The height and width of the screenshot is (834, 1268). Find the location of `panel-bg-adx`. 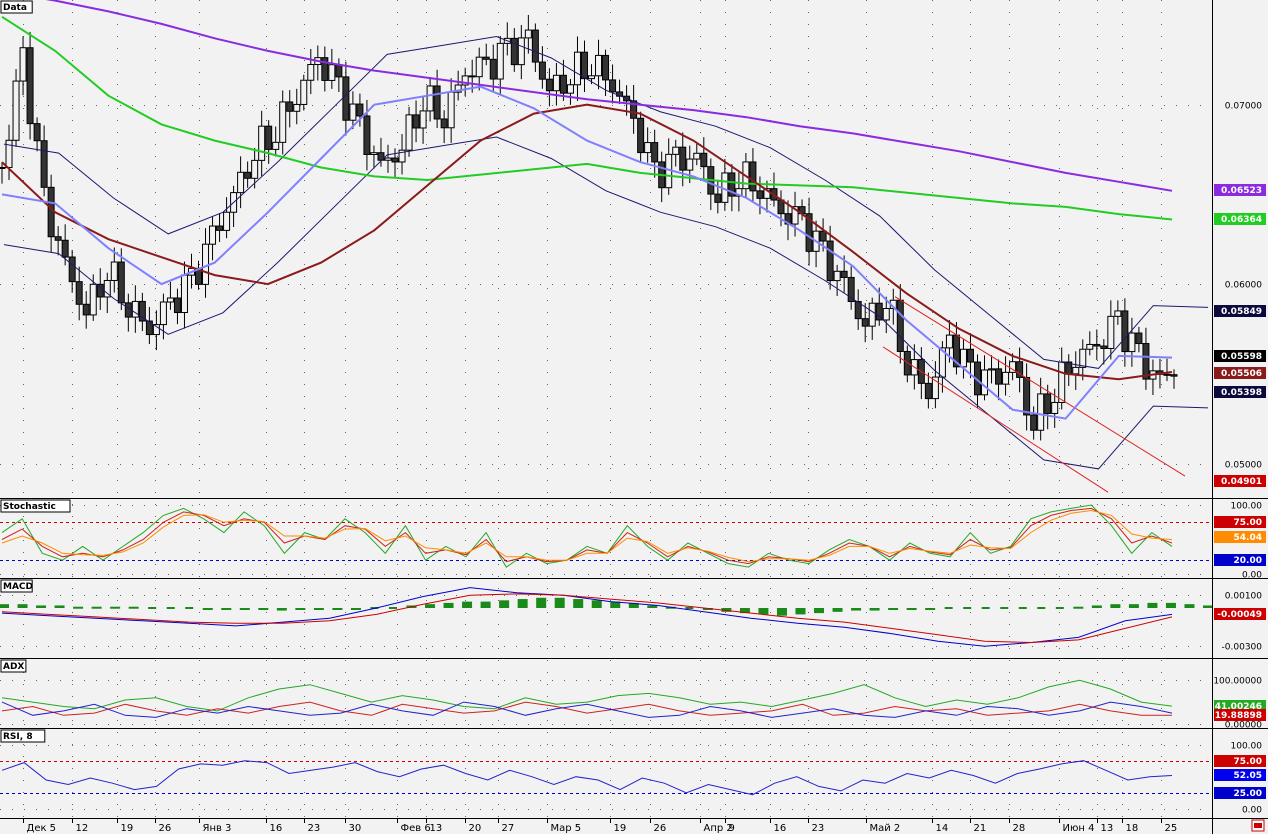

panel-bg-adx is located at coordinates (634, 693).